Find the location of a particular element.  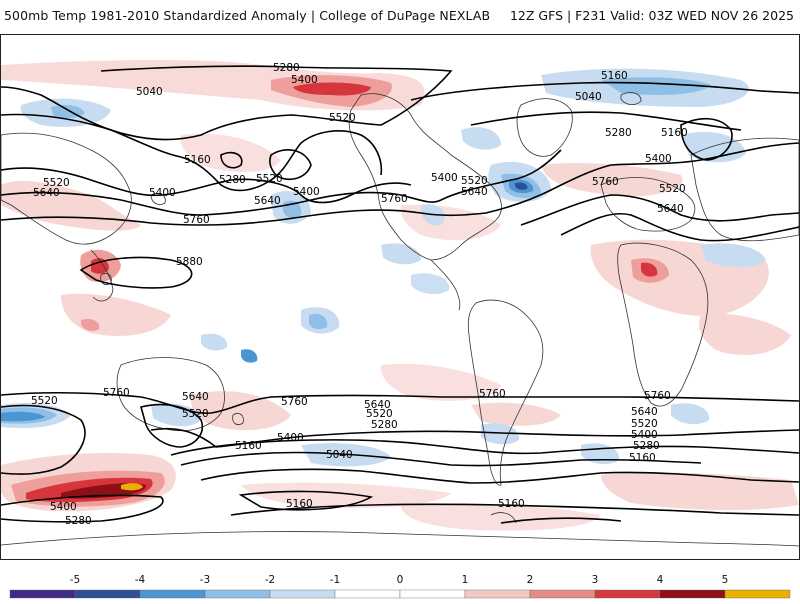

colorbar: -5 -4 -3 -2 -1 0 1 2 3 4 5 is located at coordinates (400, 583).